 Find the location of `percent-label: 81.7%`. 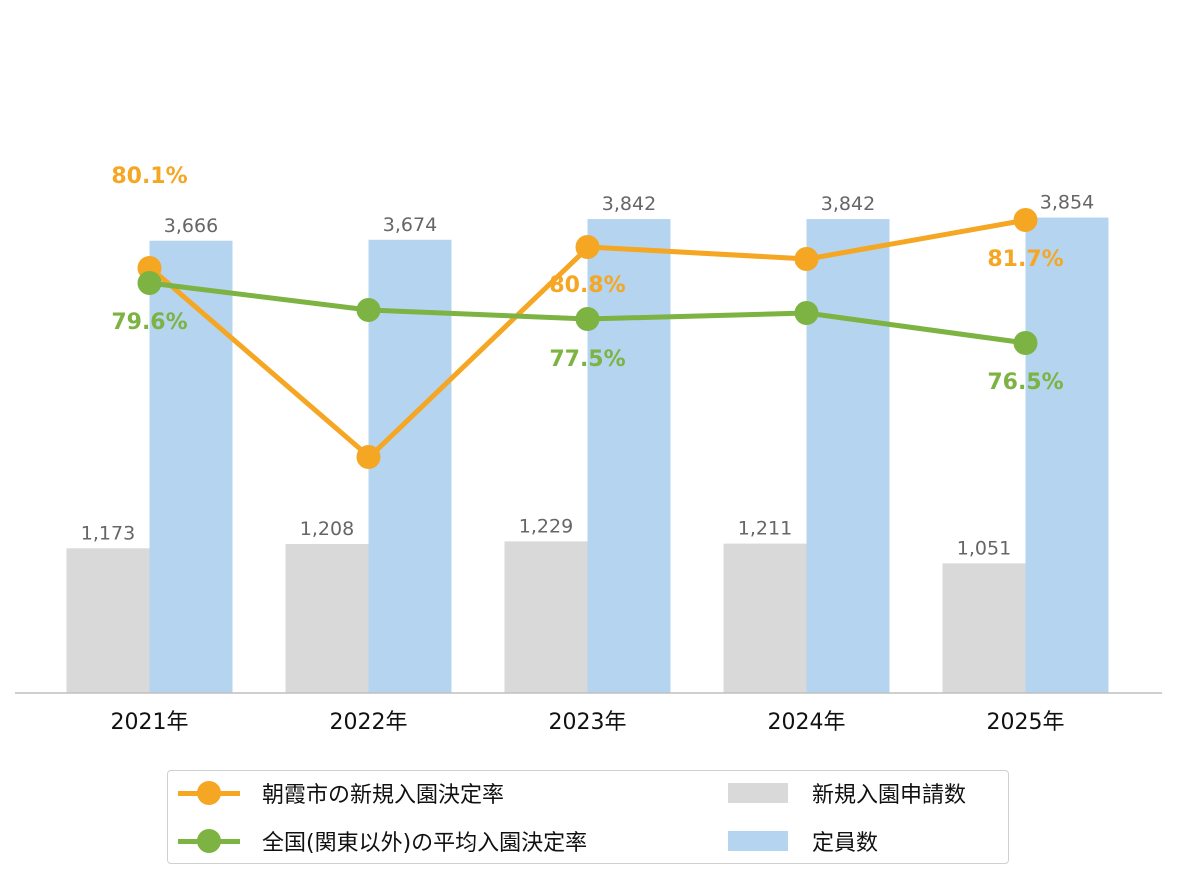

percent-label: 81.7% is located at coordinates (1025, 259).